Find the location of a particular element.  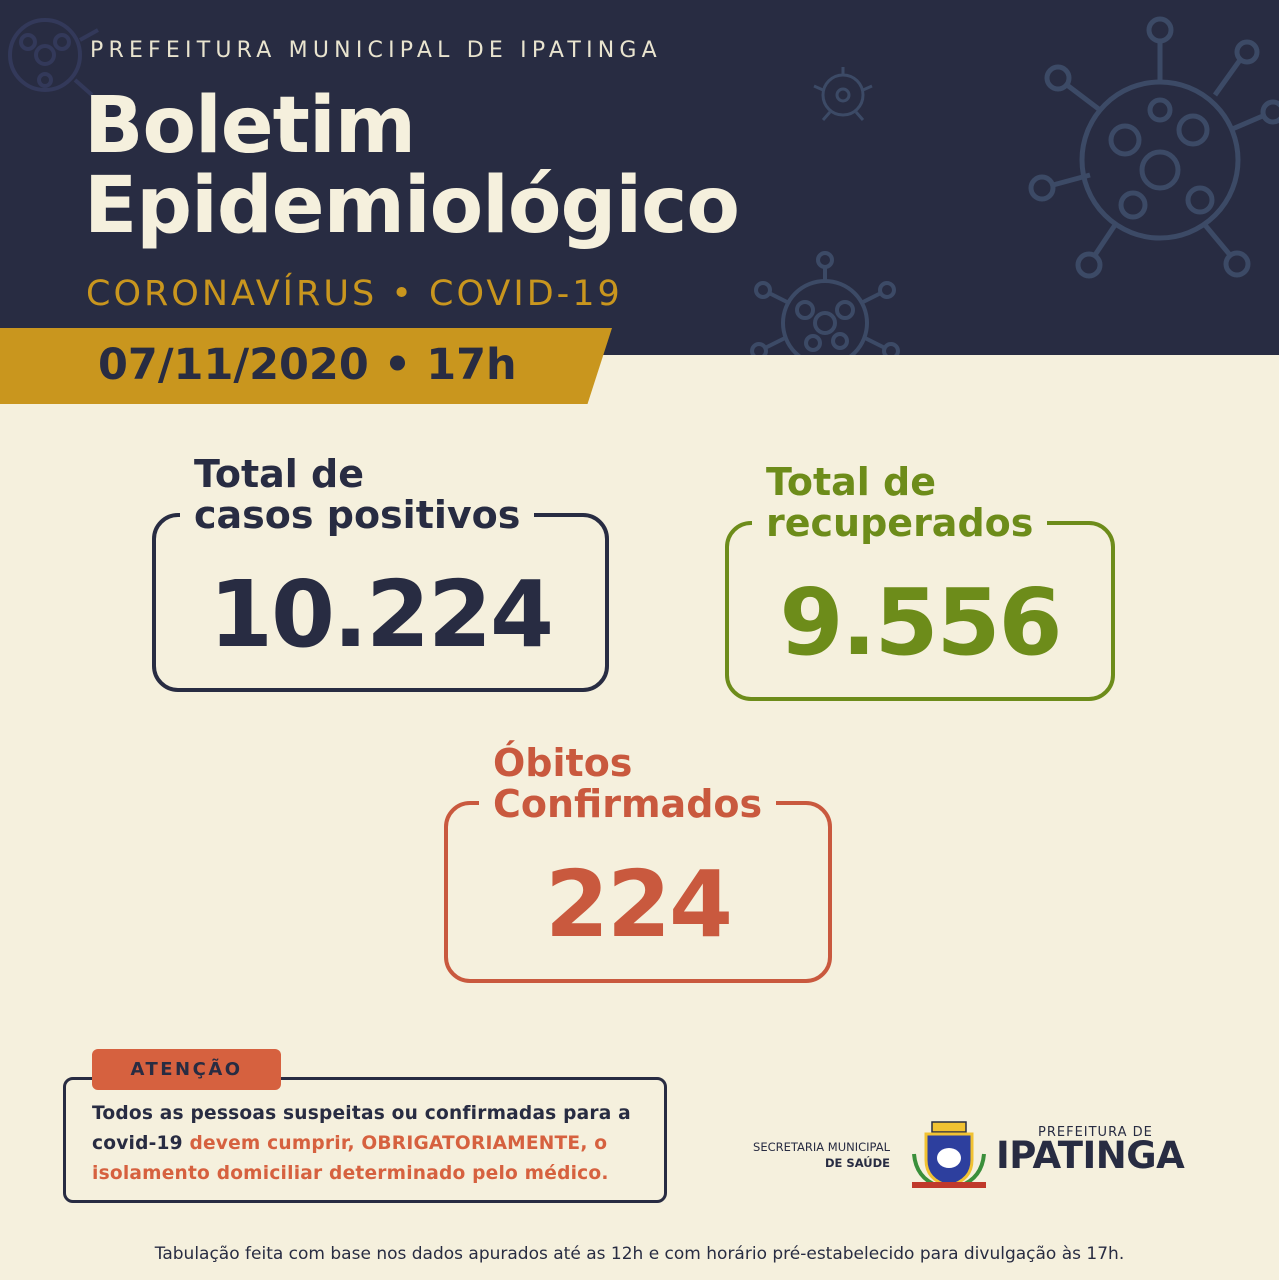

bulletin-date: 07/11/2020 • 17h is located at coordinates (307, 365).